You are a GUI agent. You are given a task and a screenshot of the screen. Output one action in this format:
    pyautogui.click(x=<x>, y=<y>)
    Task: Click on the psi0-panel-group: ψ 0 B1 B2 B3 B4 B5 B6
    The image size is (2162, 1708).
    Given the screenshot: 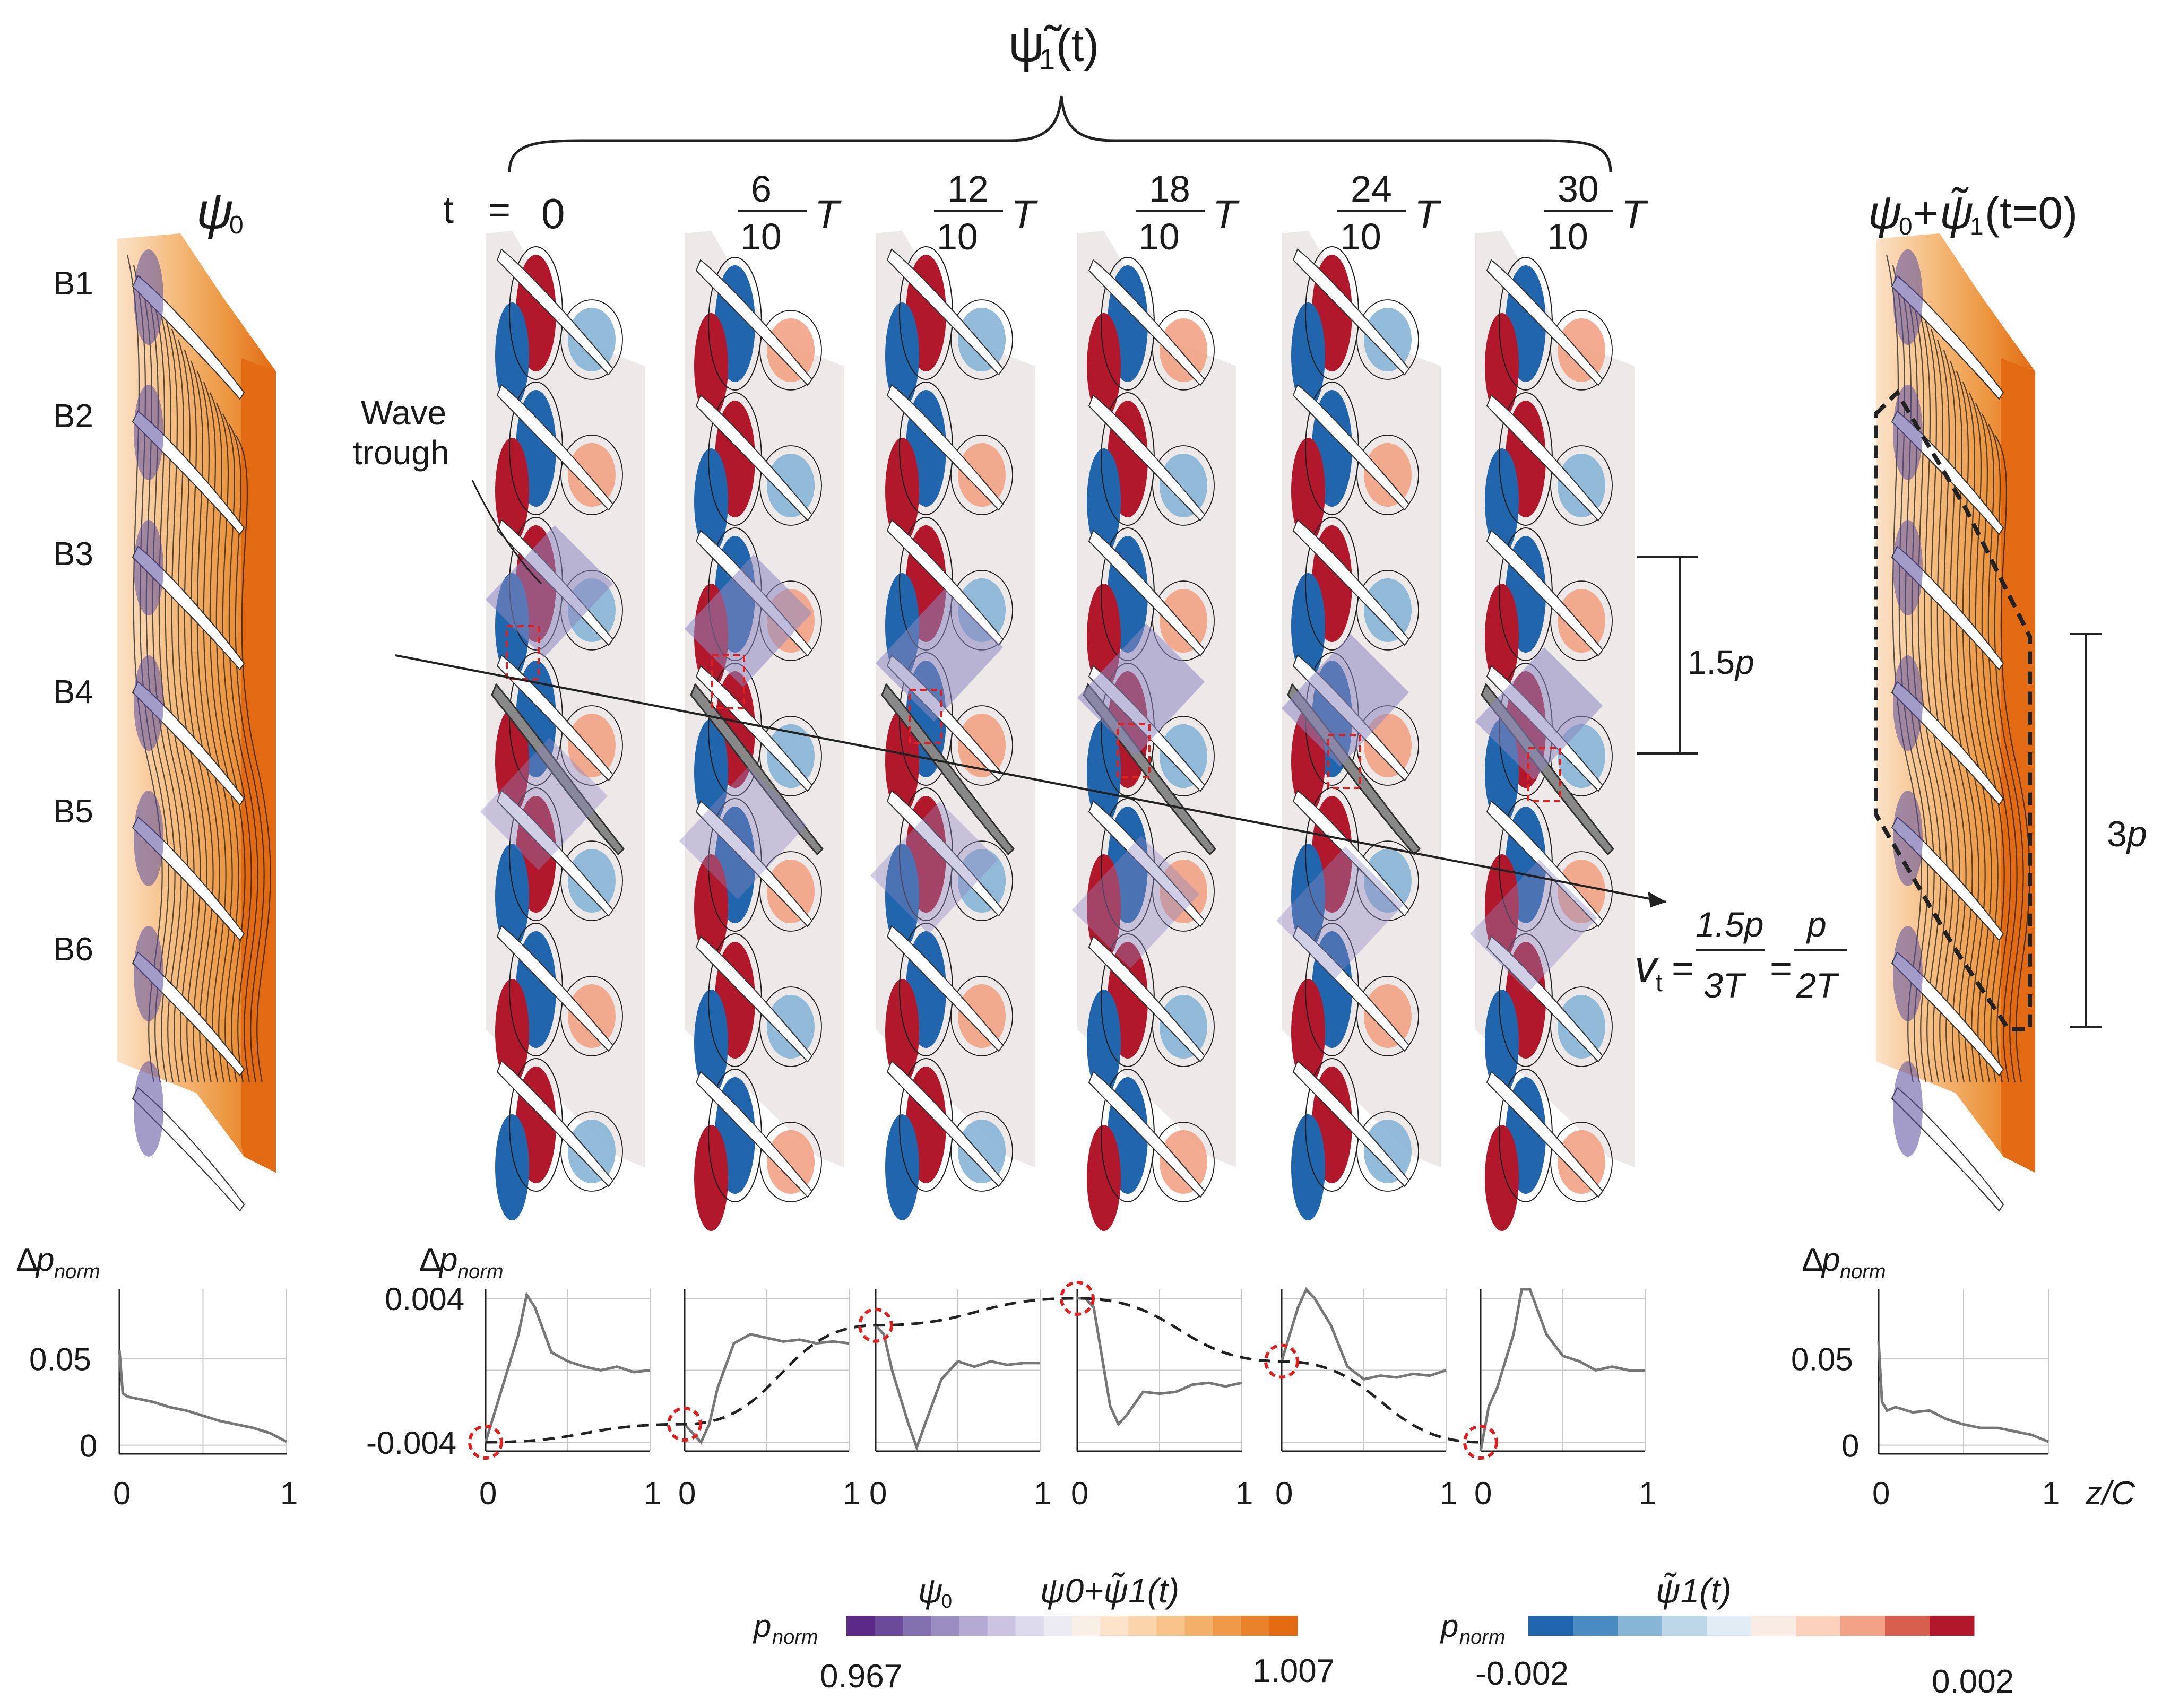 What is the action you would take?
    pyautogui.click(x=164, y=698)
    